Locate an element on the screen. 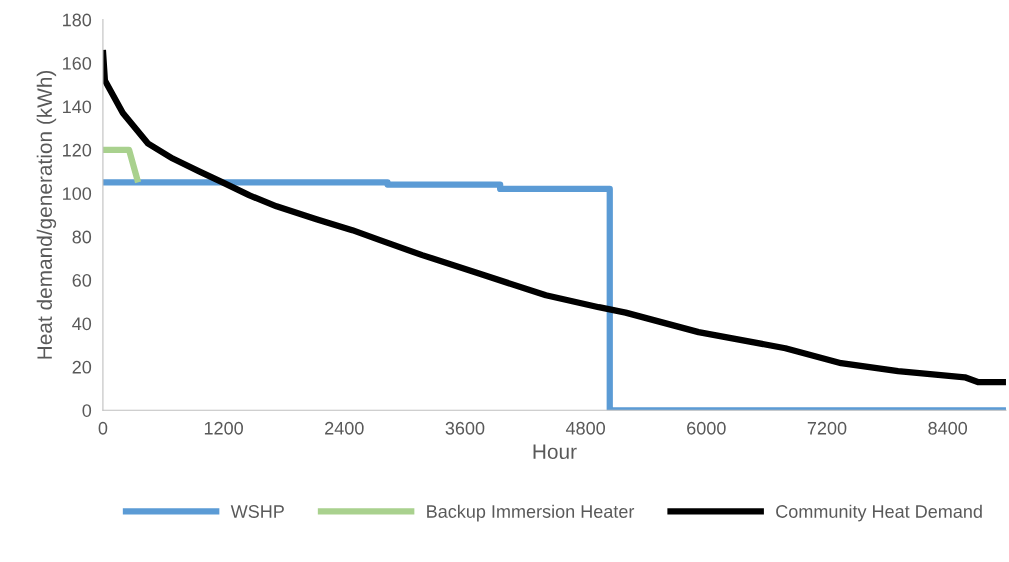 The height and width of the screenshot is (562, 1009). y-tick-label: 0 is located at coordinates (87, 410).